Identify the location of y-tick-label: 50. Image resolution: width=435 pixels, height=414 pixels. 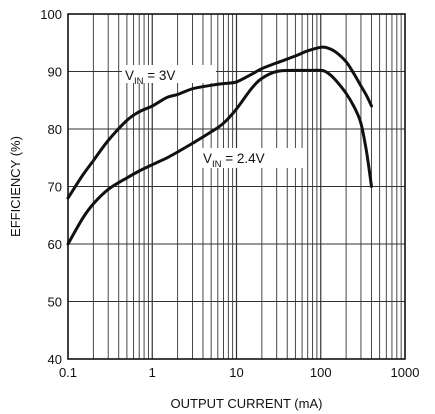
(55, 302).